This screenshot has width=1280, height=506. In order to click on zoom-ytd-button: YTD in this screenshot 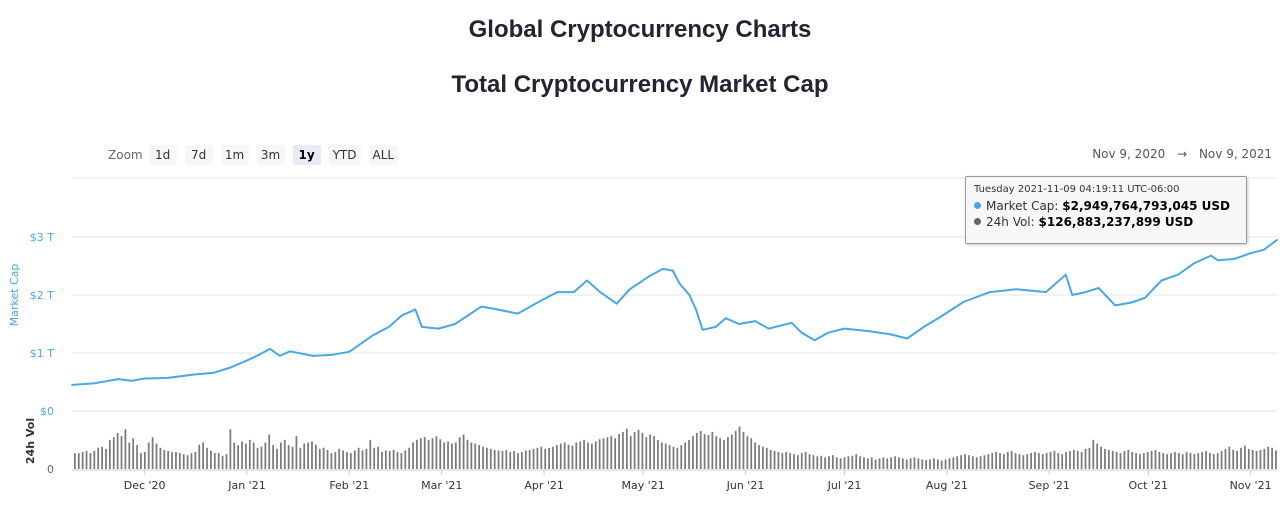, I will do `click(344, 155)`.